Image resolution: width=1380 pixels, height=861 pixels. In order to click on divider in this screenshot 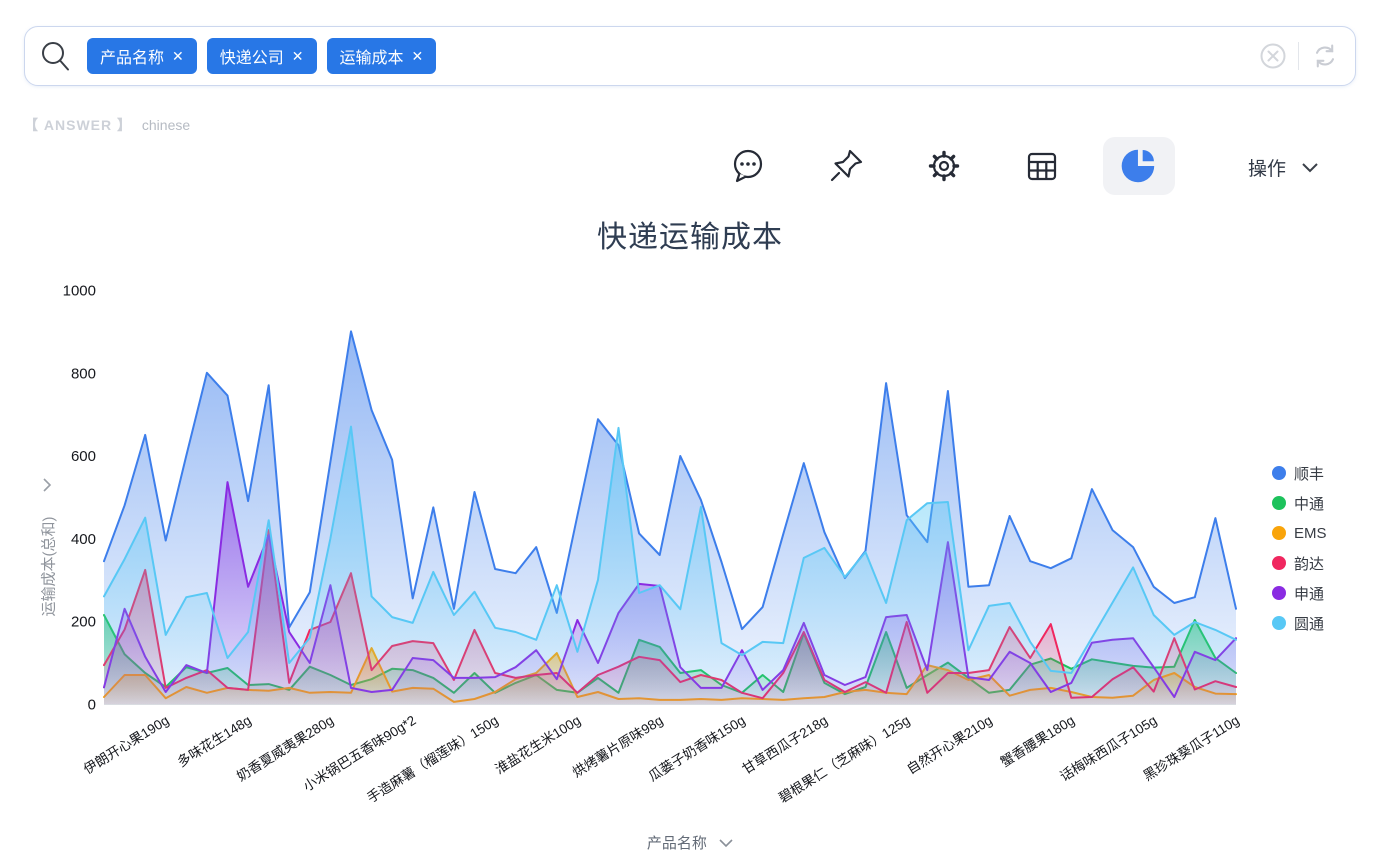, I will do `click(1298, 56)`.